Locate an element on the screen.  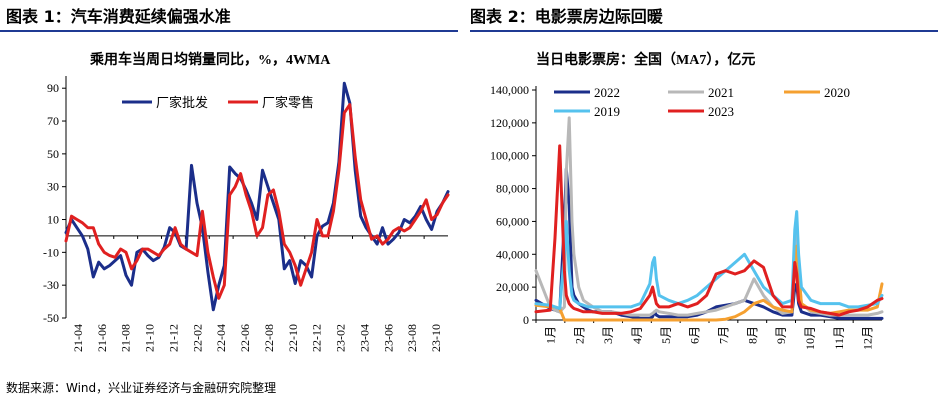
series-line-2019 is located at coordinates (709, 260).